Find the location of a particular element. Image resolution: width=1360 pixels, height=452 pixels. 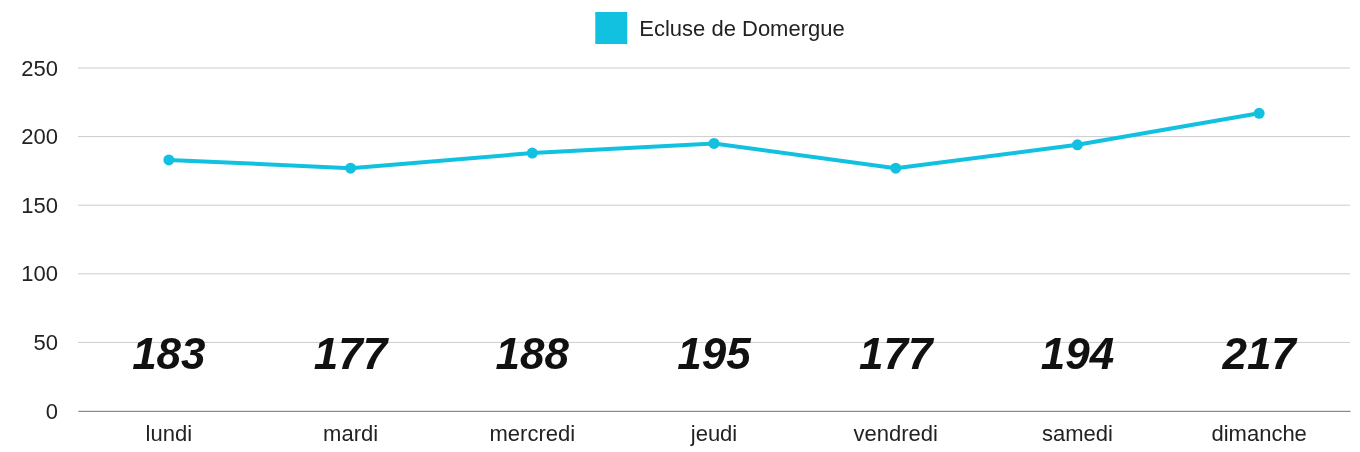

x-tick-label: mercredi is located at coordinates (532, 433).